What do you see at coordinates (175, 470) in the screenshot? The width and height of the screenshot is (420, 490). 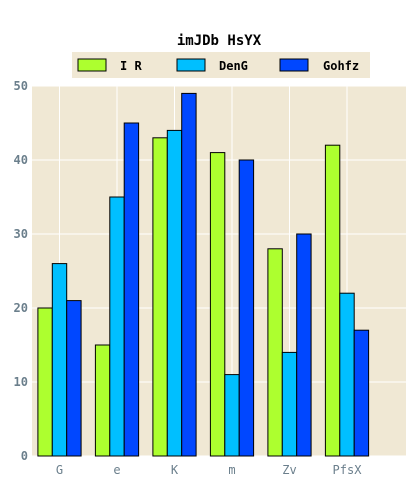 I see `x-tick-label: K` at bounding box center [175, 470].